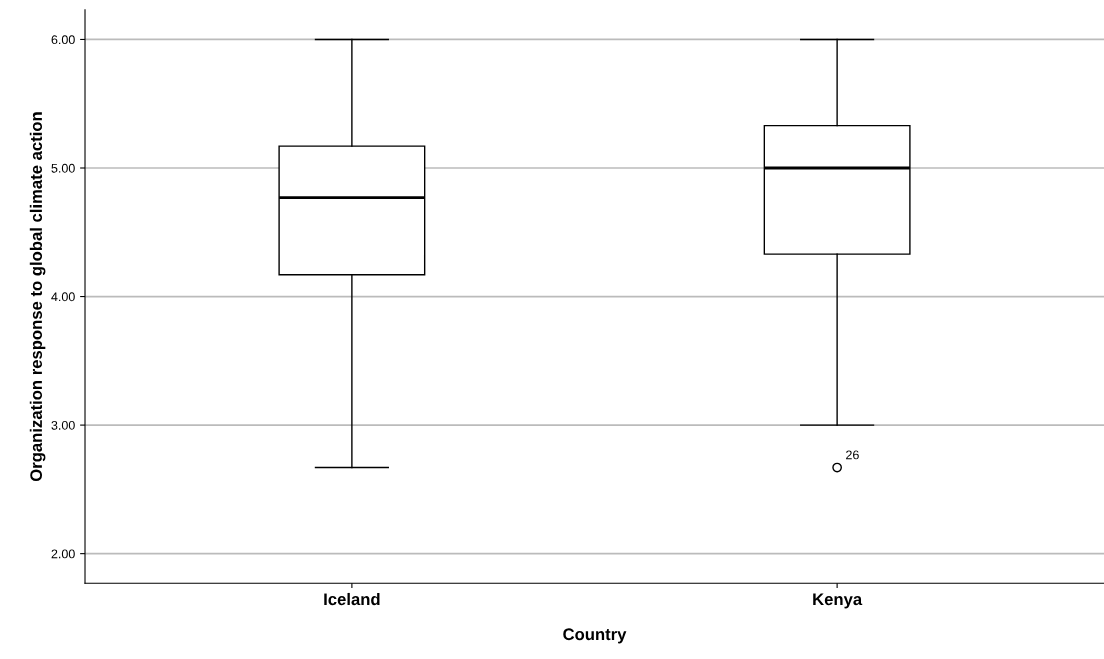 Image resolution: width=1104 pixels, height=659 pixels. Describe the element at coordinates (63, 168) in the screenshot. I see `y-tick-label: 5.00` at that location.